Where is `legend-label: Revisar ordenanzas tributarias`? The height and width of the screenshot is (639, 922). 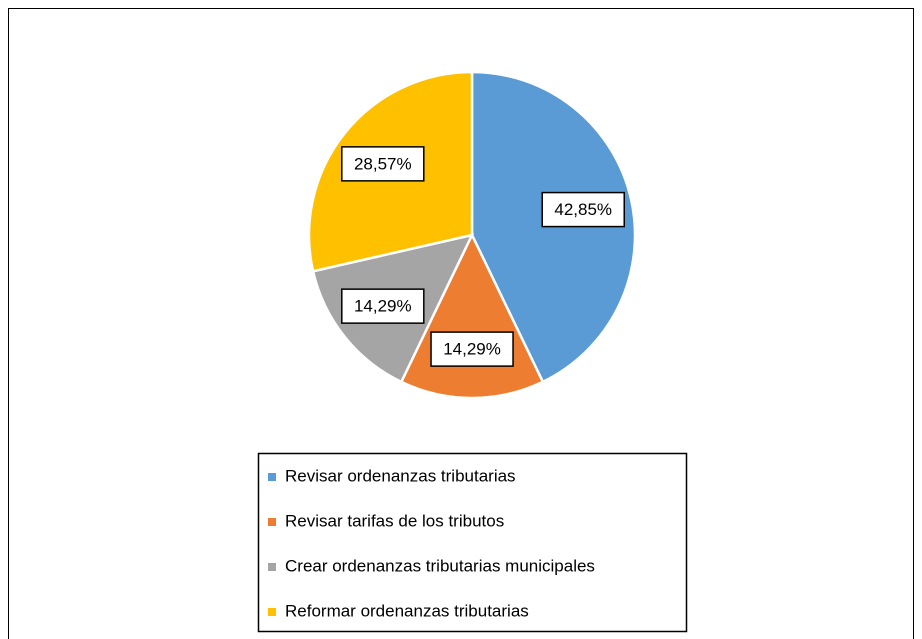
legend-label: Revisar ordenanzas tributarias is located at coordinates (400, 475).